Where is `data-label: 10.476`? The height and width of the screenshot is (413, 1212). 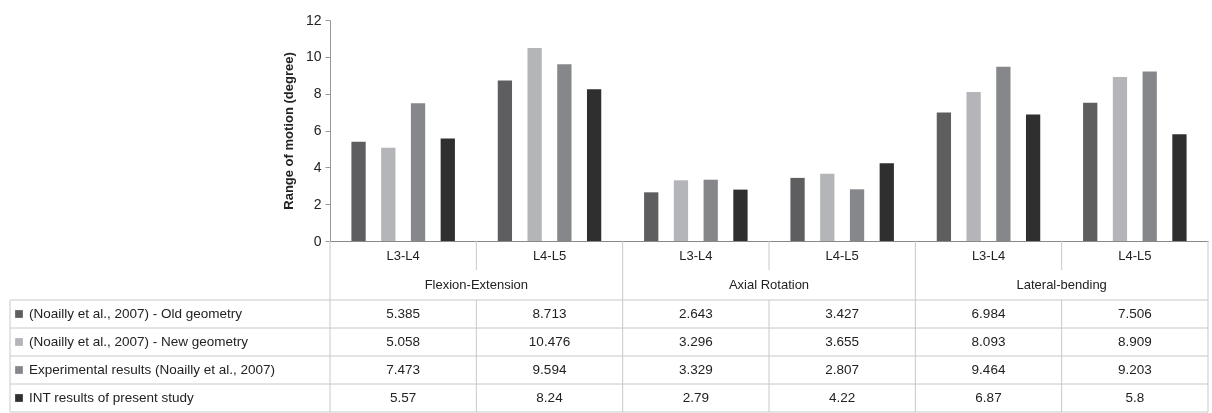 data-label: 10.476 is located at coordinates (549, 341).